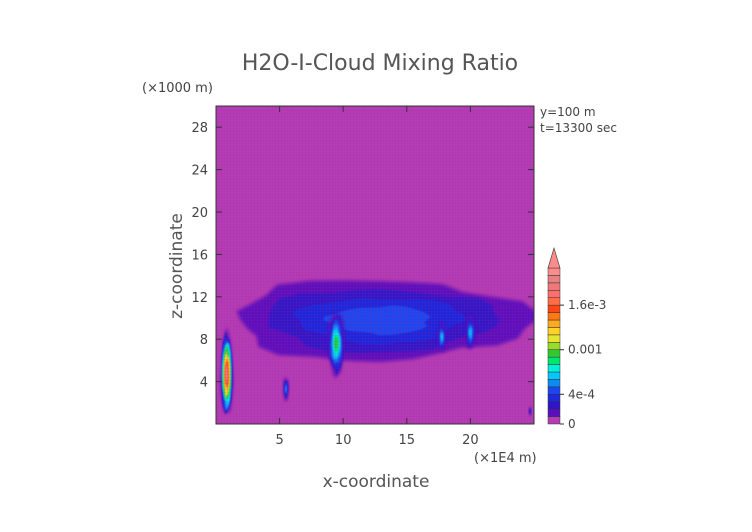 The image size is (752, 532). I want to click on x-unit-label: (×1E4 m), so click(505, 458).